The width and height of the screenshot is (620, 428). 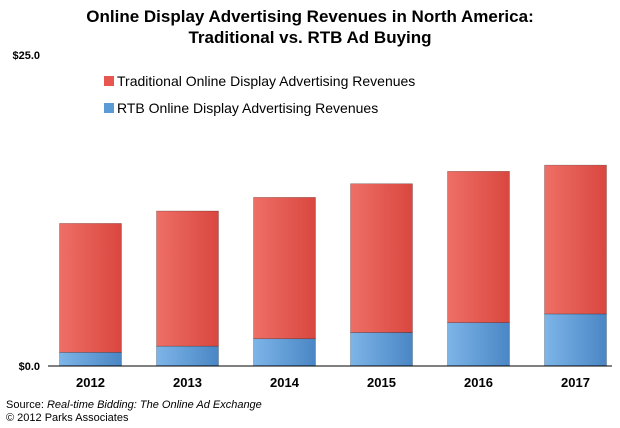 I want to click on bar-rtb-2014, so click(x=284, y=352).